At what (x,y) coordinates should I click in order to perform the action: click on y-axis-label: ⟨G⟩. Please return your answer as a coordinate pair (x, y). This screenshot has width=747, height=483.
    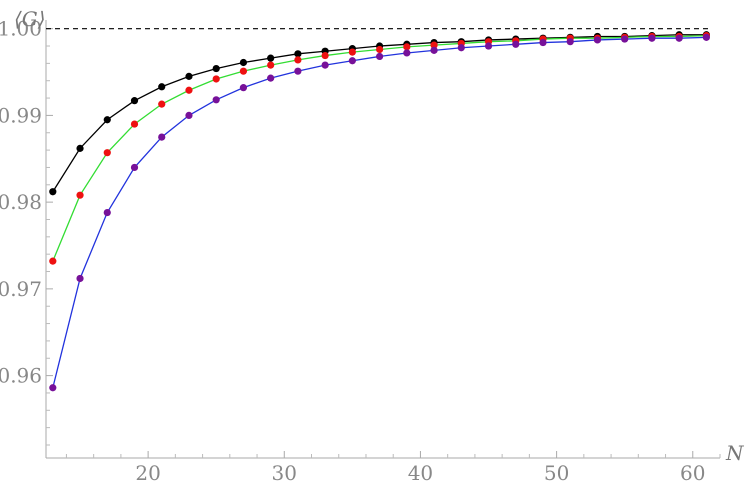
    Looking at the image, I should click on (30, 19).